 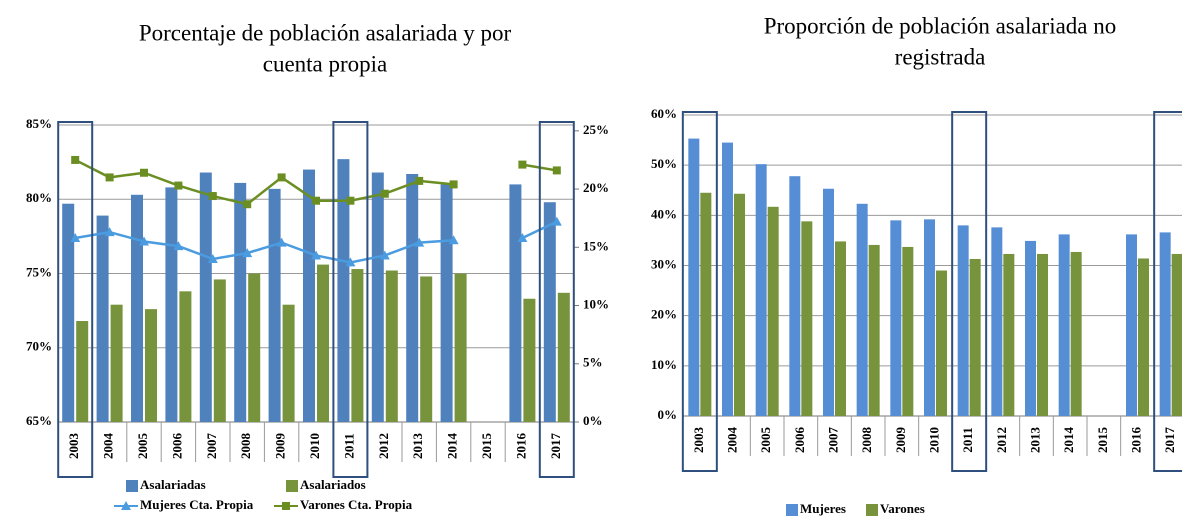 I want to click on y-tick-label: 10%, so click(x=664, y=364).